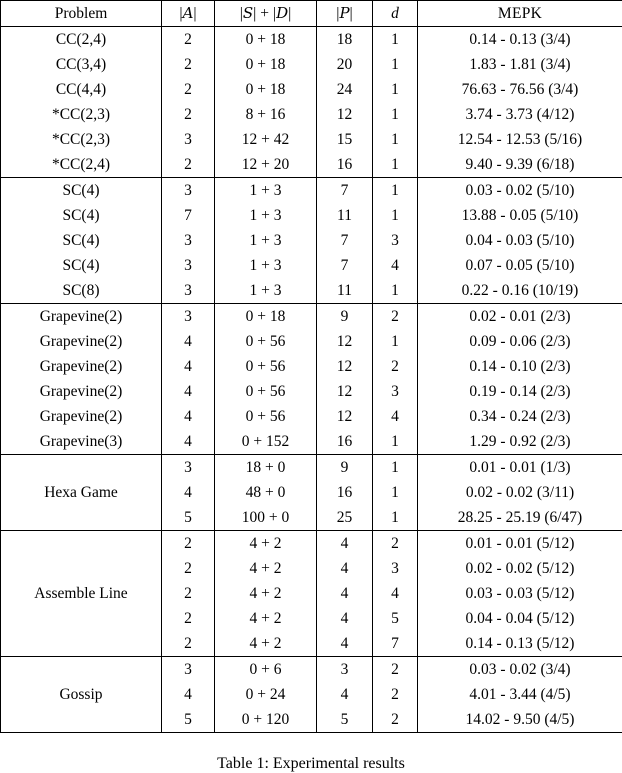 The width and height of the screenshot is (622, 773). I want to click on table-caption: Table 1: Experimental results, so click(311, 764).